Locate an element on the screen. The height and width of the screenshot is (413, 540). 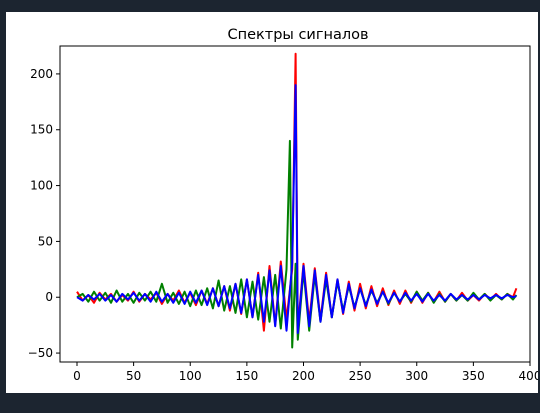
x-tick-label: 100 is located at coordinates (190, 376).